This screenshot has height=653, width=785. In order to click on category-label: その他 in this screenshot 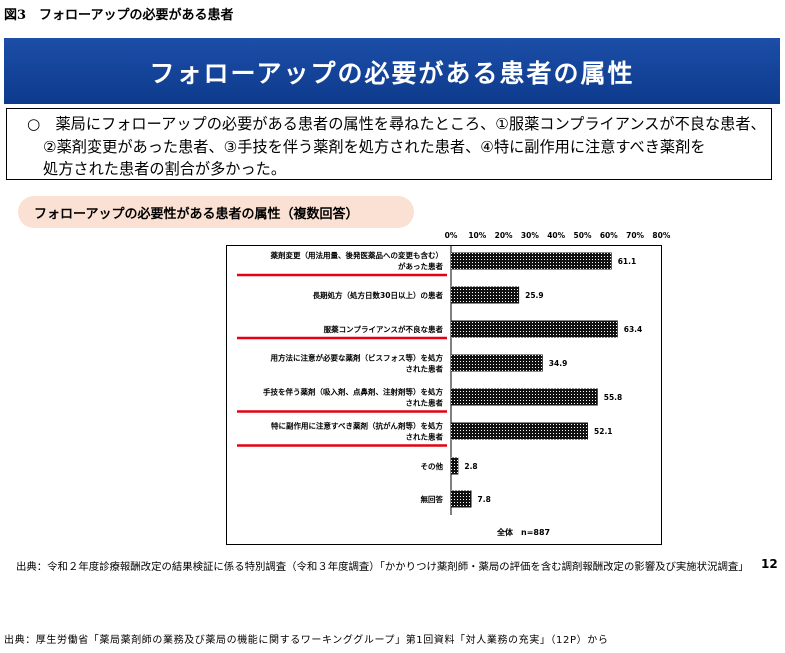, I will do `click(432, 466)`.